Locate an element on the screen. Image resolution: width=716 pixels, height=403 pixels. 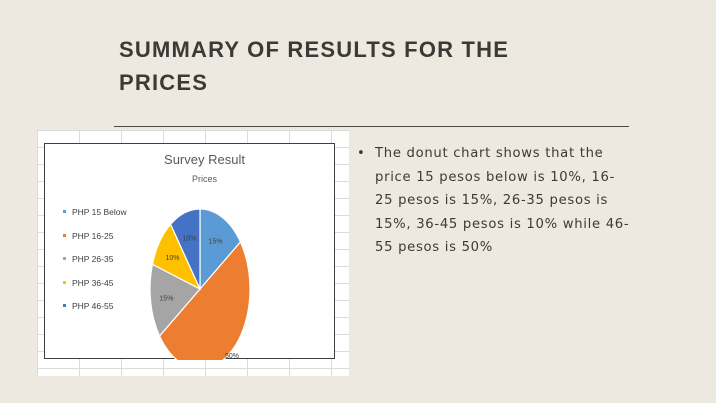
pie-chart: 15% 50% 15% 10% 10% is located at coordinates (200, 284).